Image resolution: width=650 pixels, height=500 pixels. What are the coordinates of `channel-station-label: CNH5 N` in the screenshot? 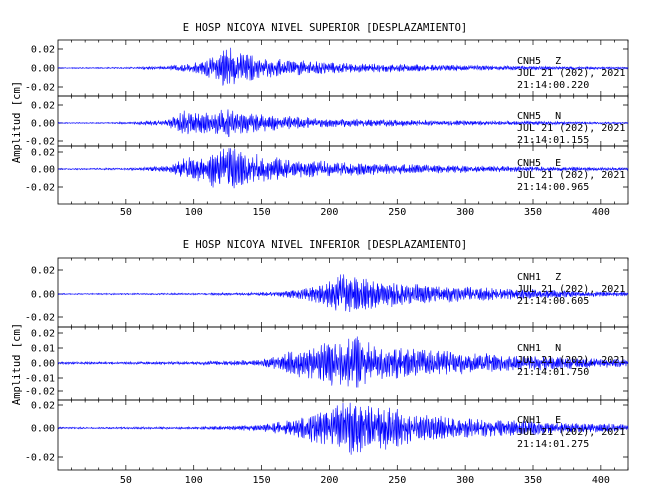 It's located at (539, 116).